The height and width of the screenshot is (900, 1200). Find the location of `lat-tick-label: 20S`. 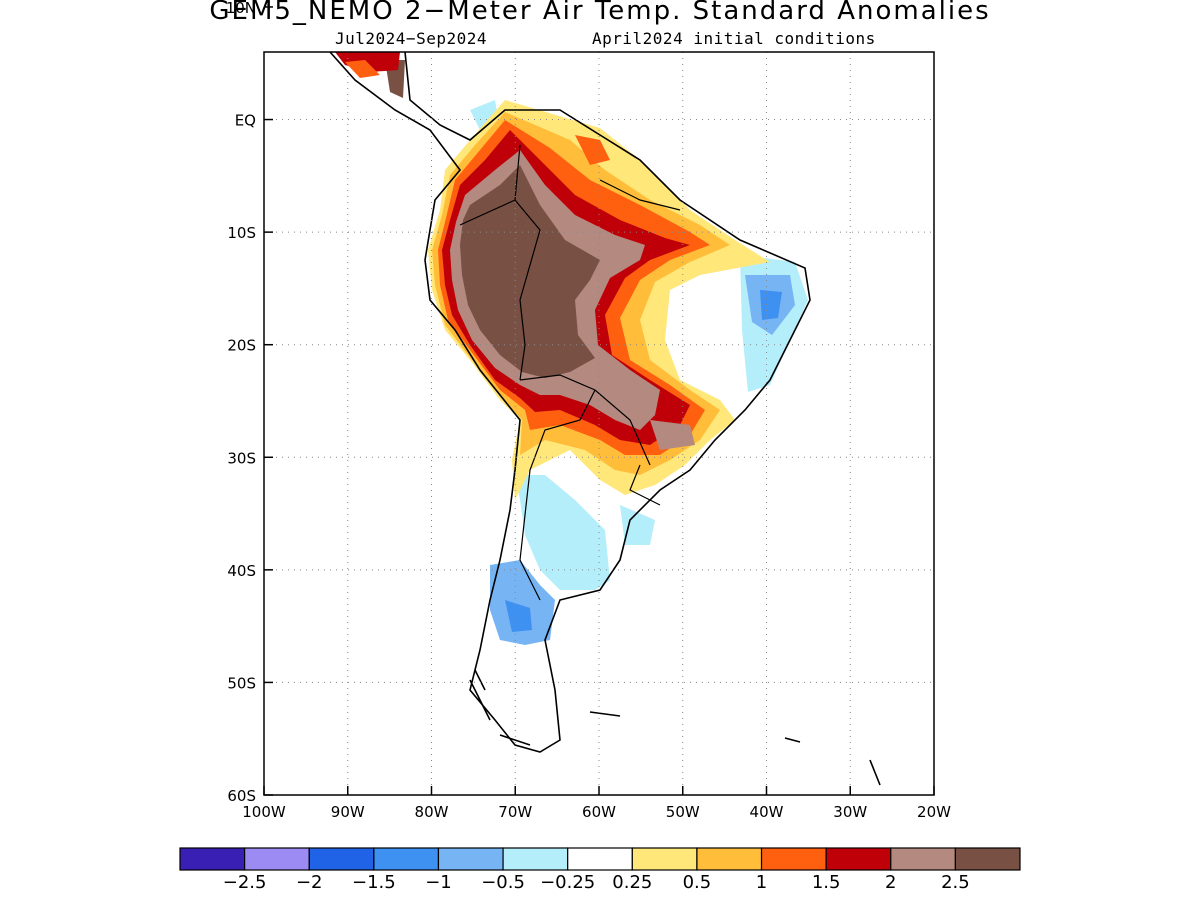

lat-tick-label: 20S is located at coordinates (241, 346).